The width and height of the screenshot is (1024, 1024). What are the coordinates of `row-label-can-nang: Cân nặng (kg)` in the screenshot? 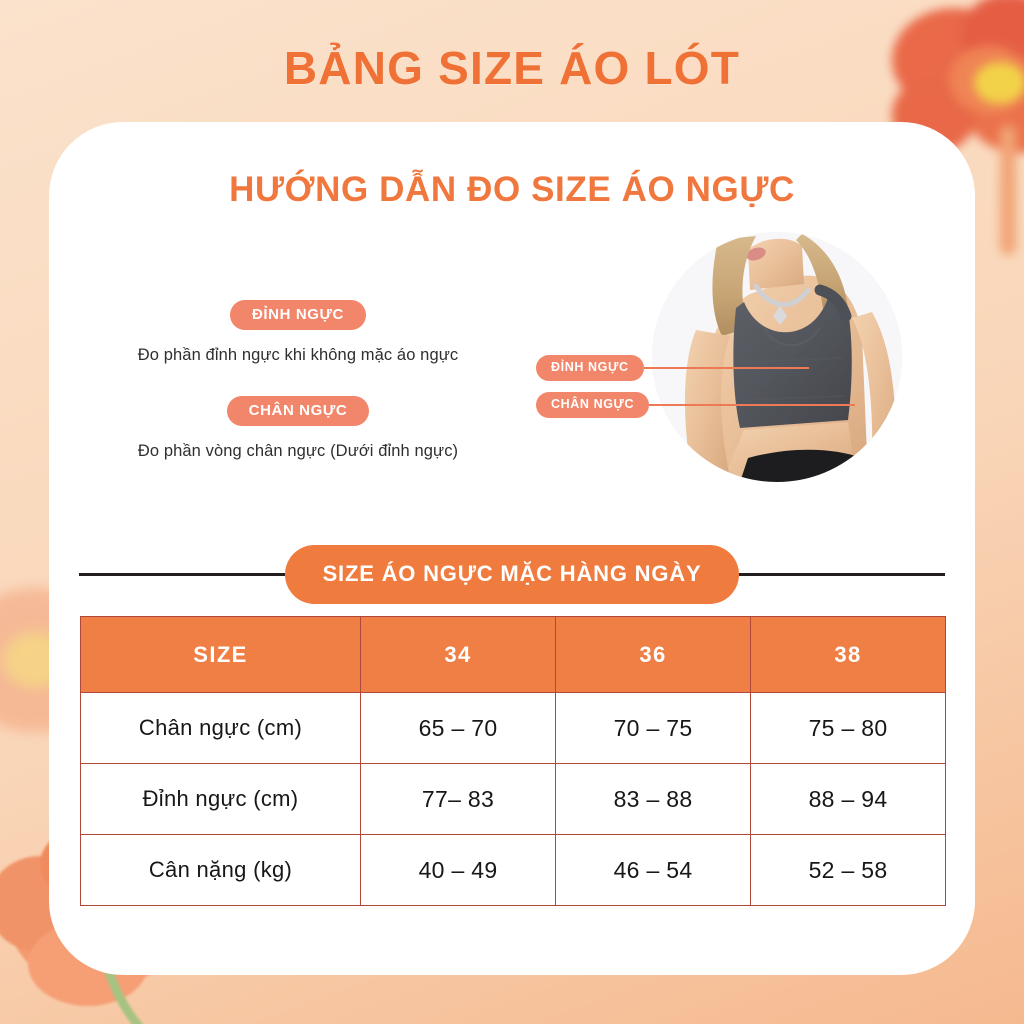 It's located at (220, 870).